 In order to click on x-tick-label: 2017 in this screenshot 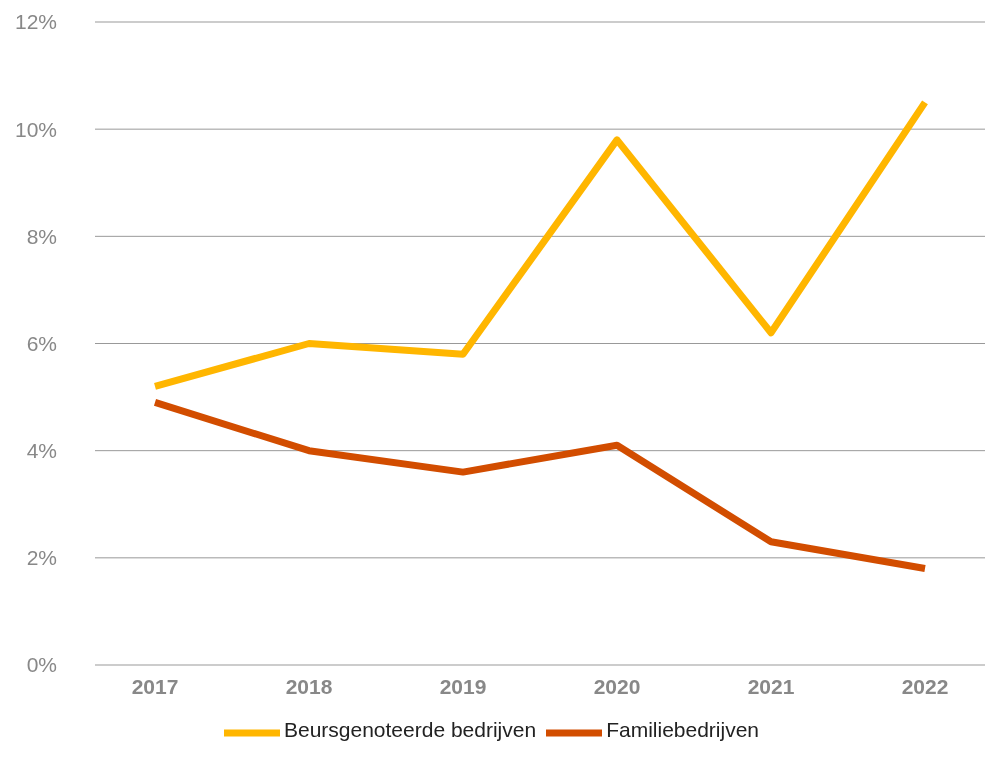, I will do `click(155, 686)`.